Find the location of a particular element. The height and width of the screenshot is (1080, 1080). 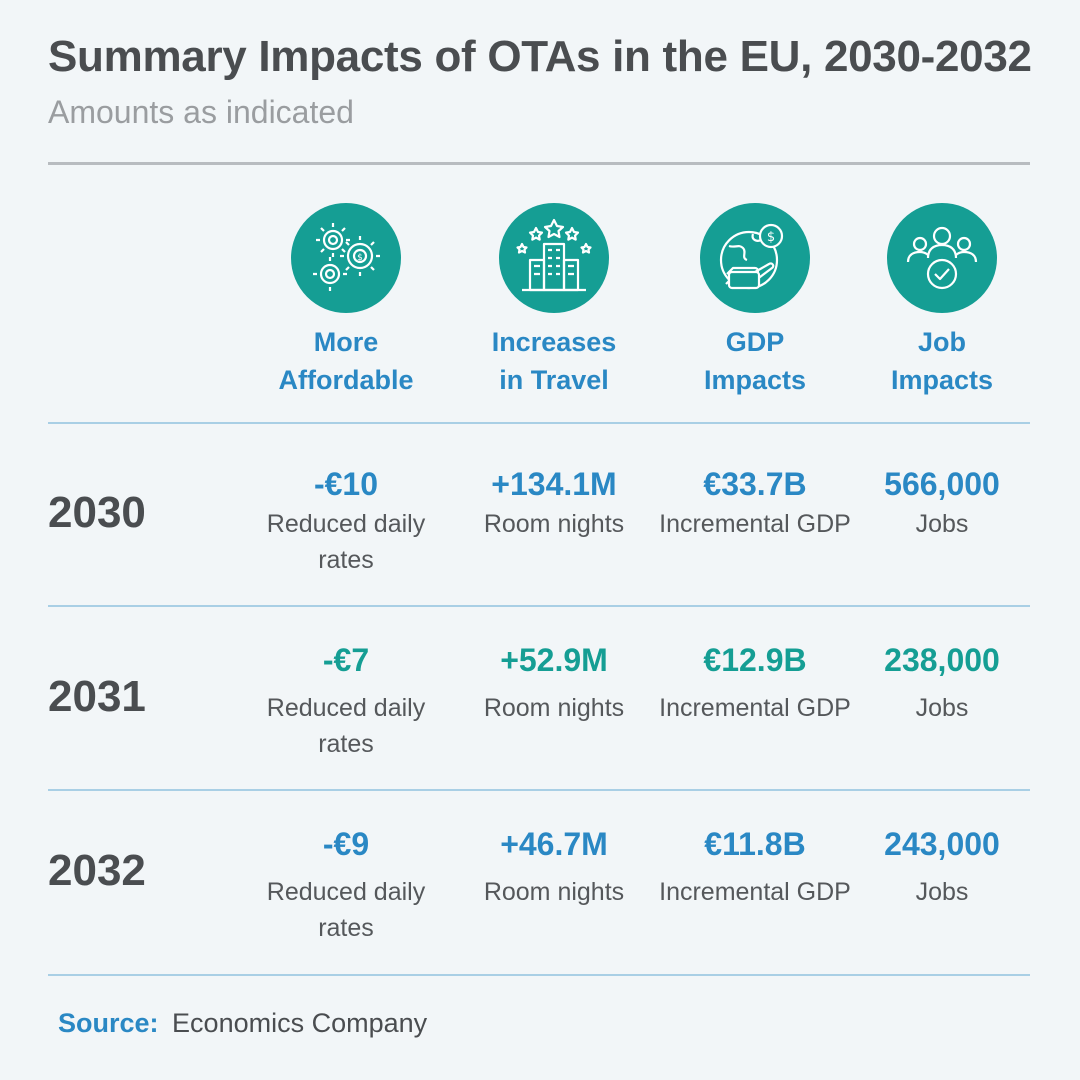

cell-value: +52.9M is located at coordinates (554, 660).